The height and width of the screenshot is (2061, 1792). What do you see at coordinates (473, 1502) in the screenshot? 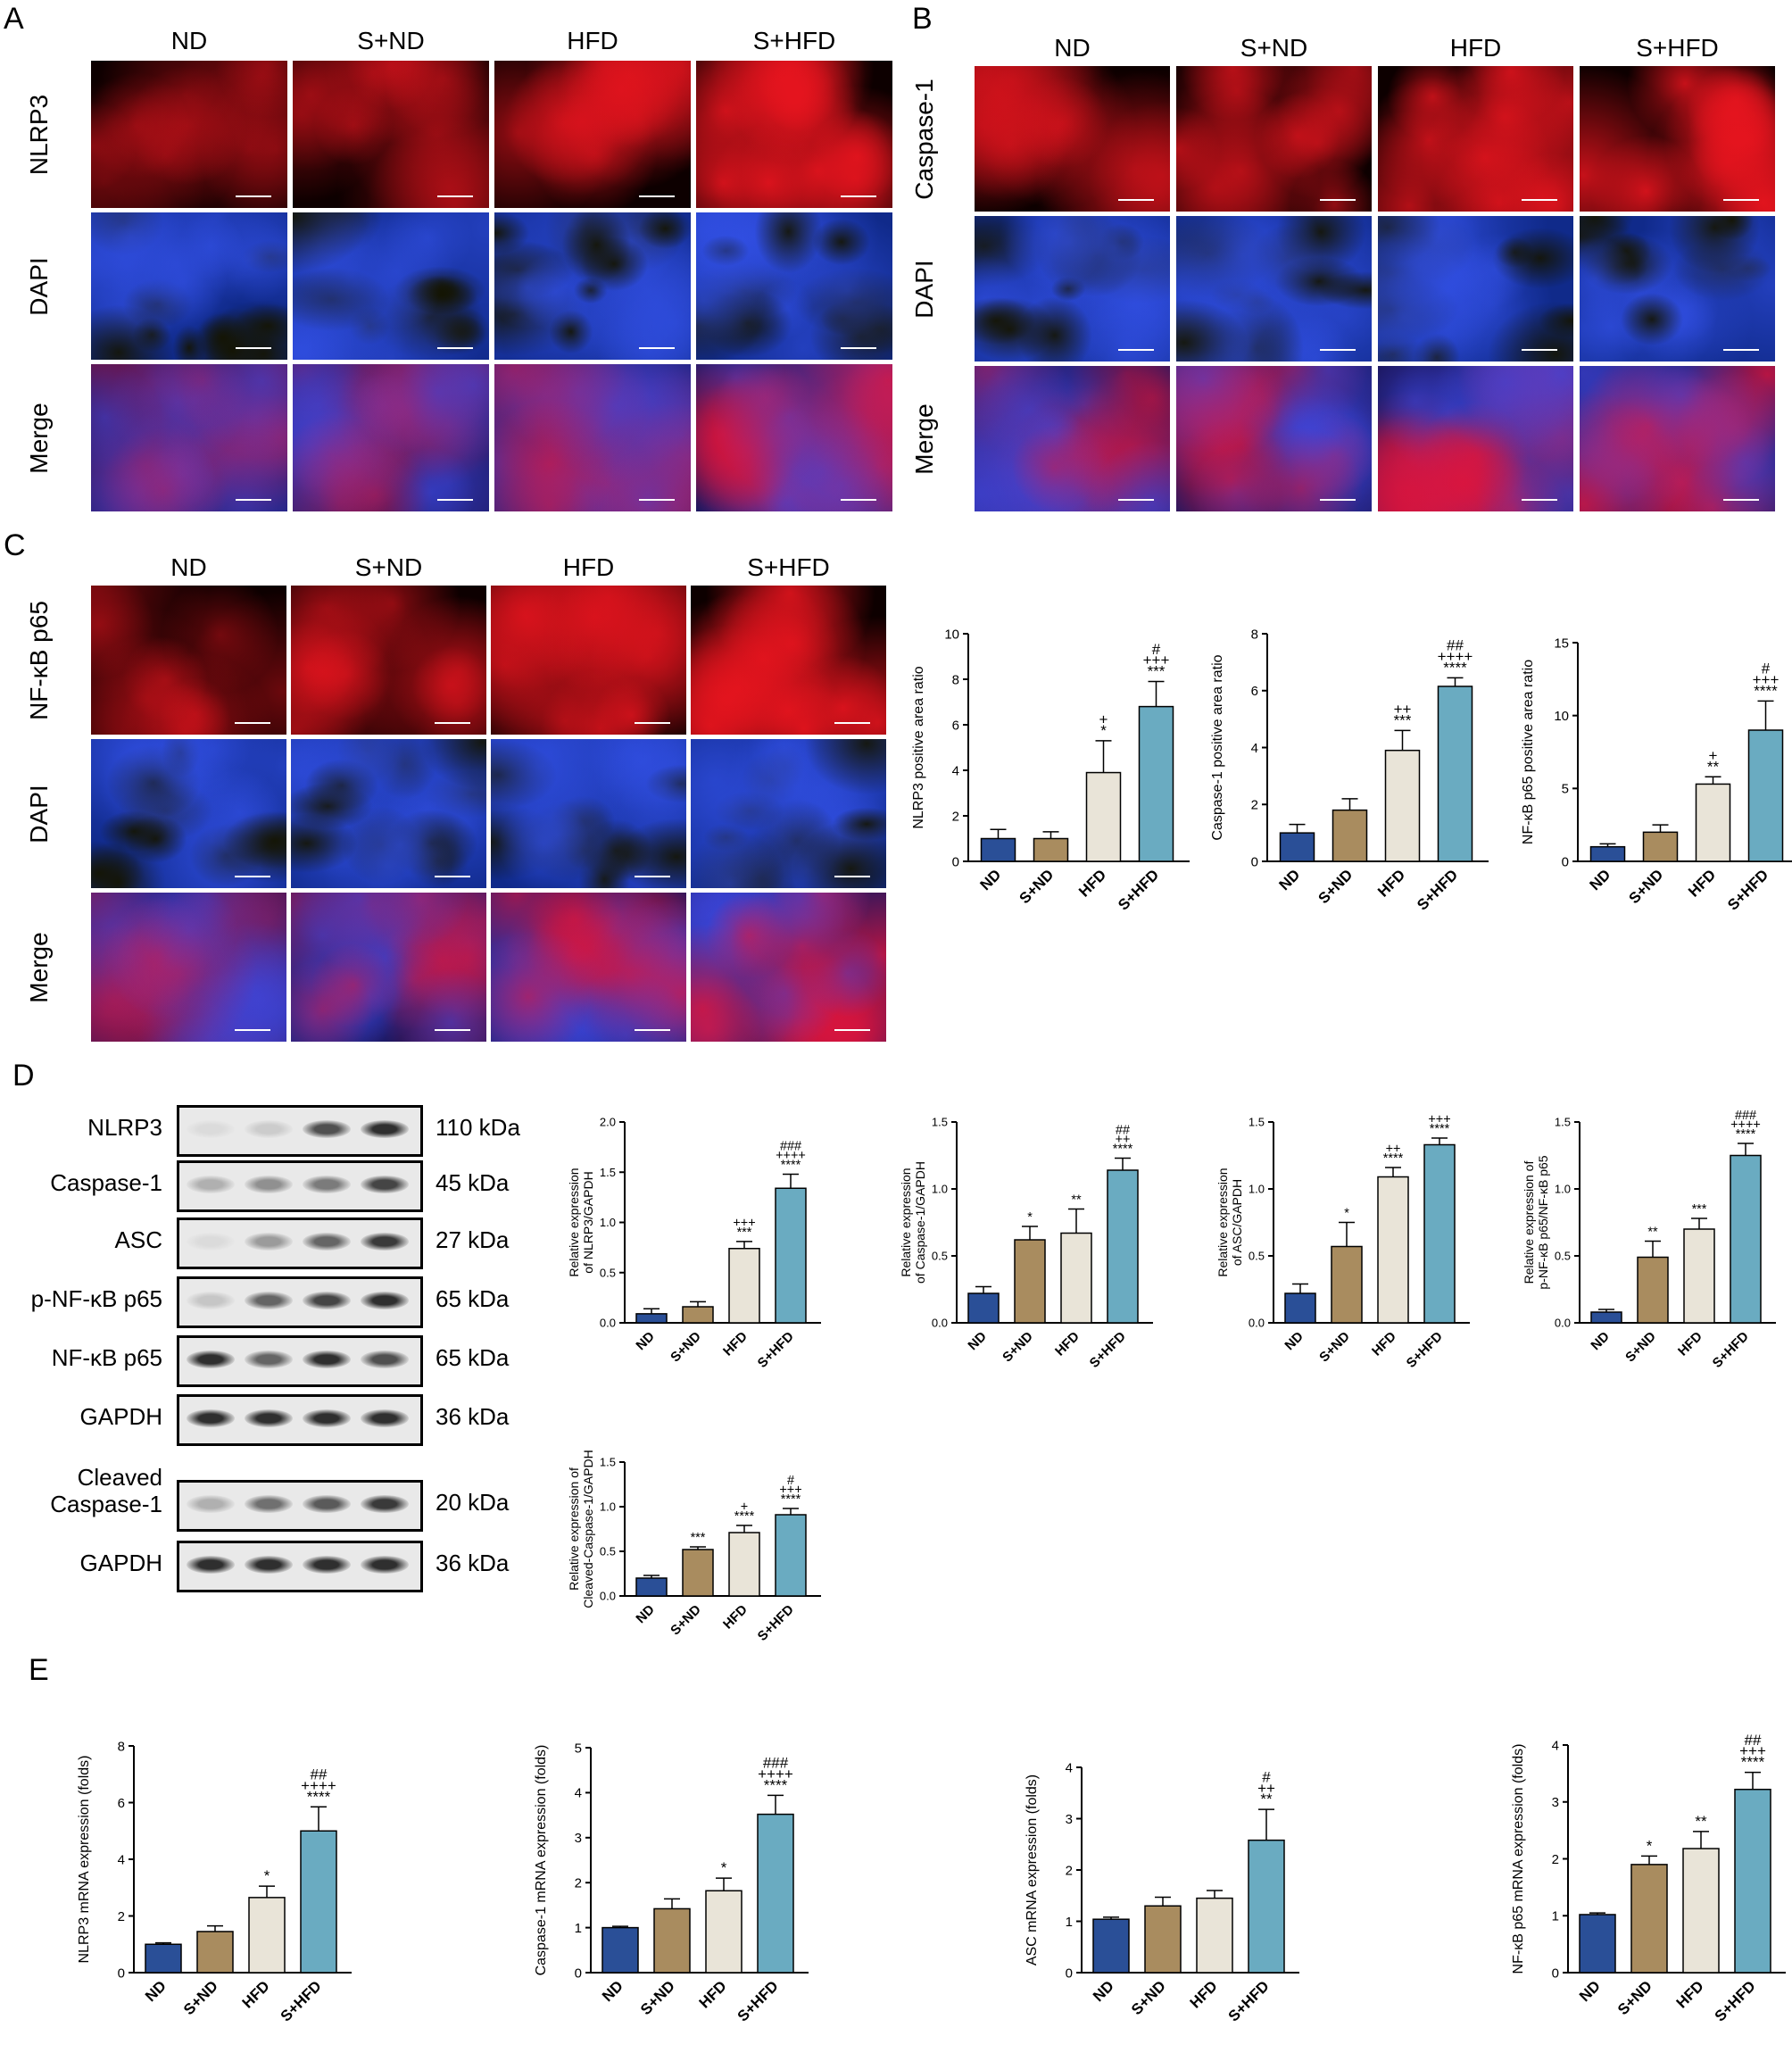
I see `blot-kda: 20 kDa` at bounding box center [473, 1502].